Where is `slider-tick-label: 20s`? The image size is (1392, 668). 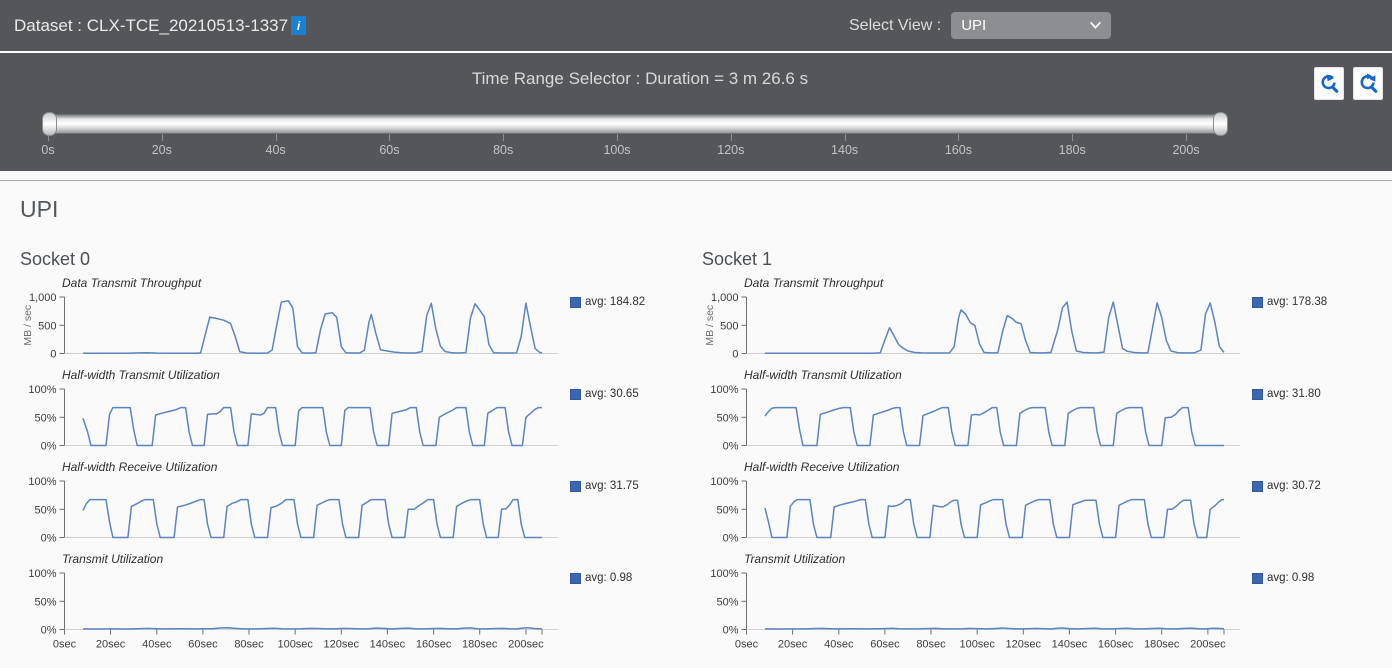
slider-tick-label: 20s is located at coordinates (161, 150).